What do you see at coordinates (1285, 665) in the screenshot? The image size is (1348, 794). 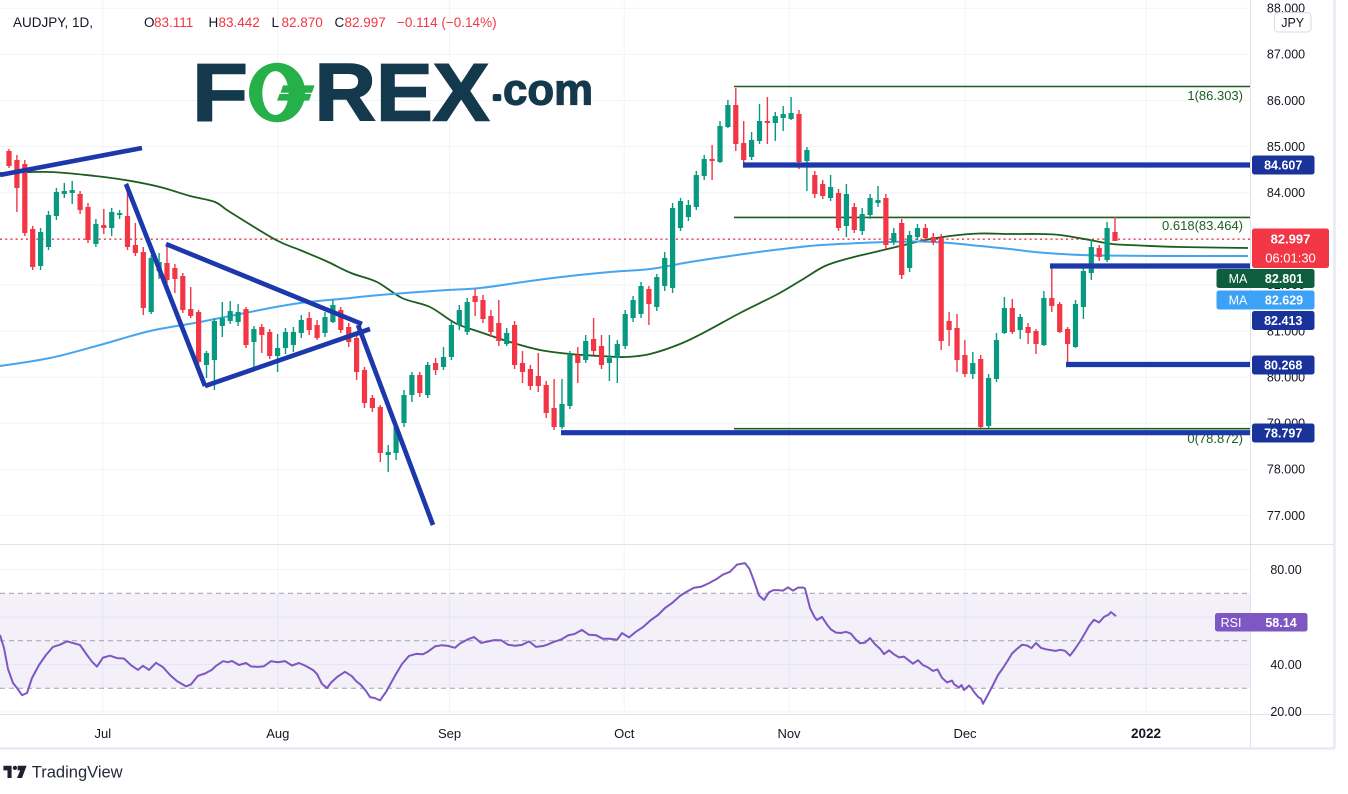 I see `svg-text: 40.00` at bounding box center [1285, 665].